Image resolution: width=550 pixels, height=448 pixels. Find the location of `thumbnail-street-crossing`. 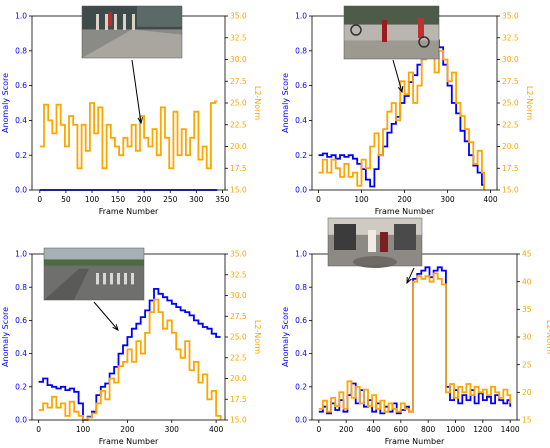

thumbnail-street-crossing is located at coordinates (94, 274).